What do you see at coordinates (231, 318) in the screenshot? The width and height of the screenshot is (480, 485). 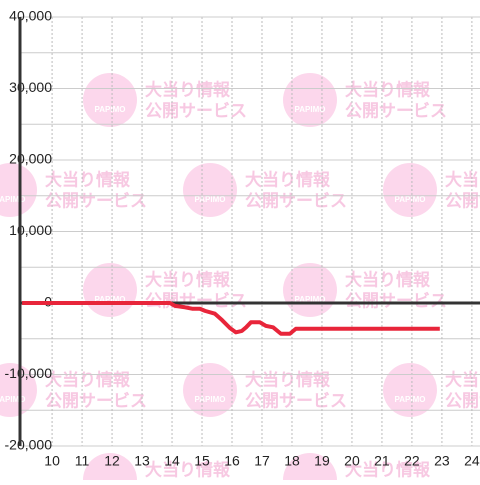 I see `line` at bounding box center [231, 318].